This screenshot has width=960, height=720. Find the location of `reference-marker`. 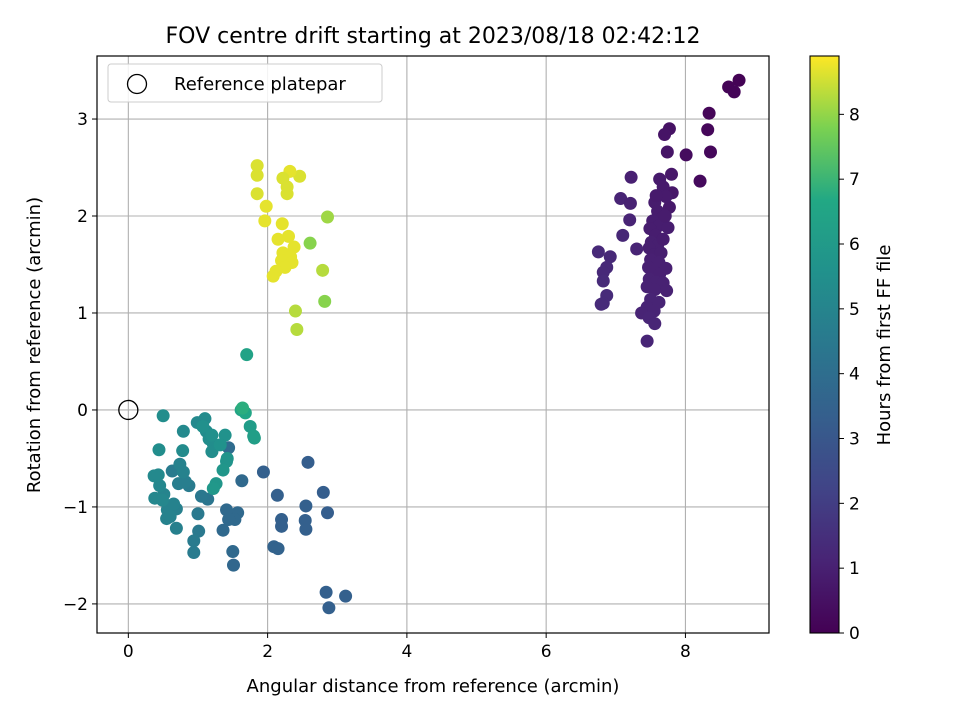

reference-marker is located at coordinates (128, 410).